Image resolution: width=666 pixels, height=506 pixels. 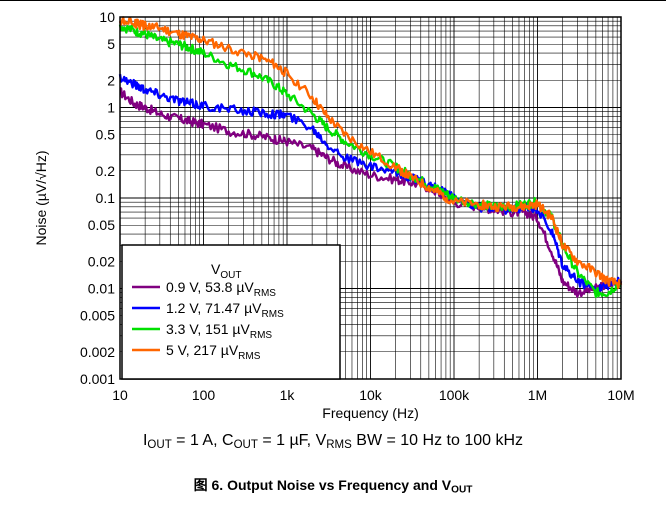 I want to click on x-tick-label: 1k, so click(x=288, y=395).